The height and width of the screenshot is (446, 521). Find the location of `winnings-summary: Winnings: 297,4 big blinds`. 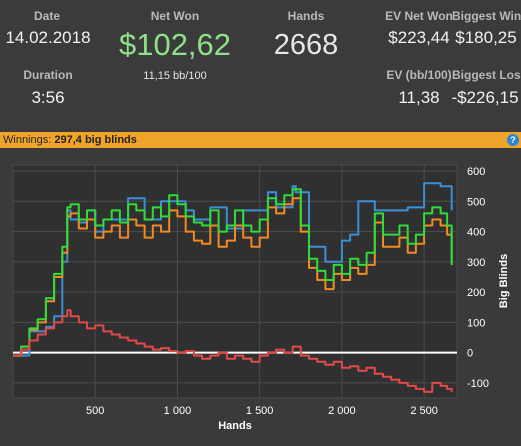

winnings-summary: Winnings: 297,4 big blinds is located at coordinates (70, 140).